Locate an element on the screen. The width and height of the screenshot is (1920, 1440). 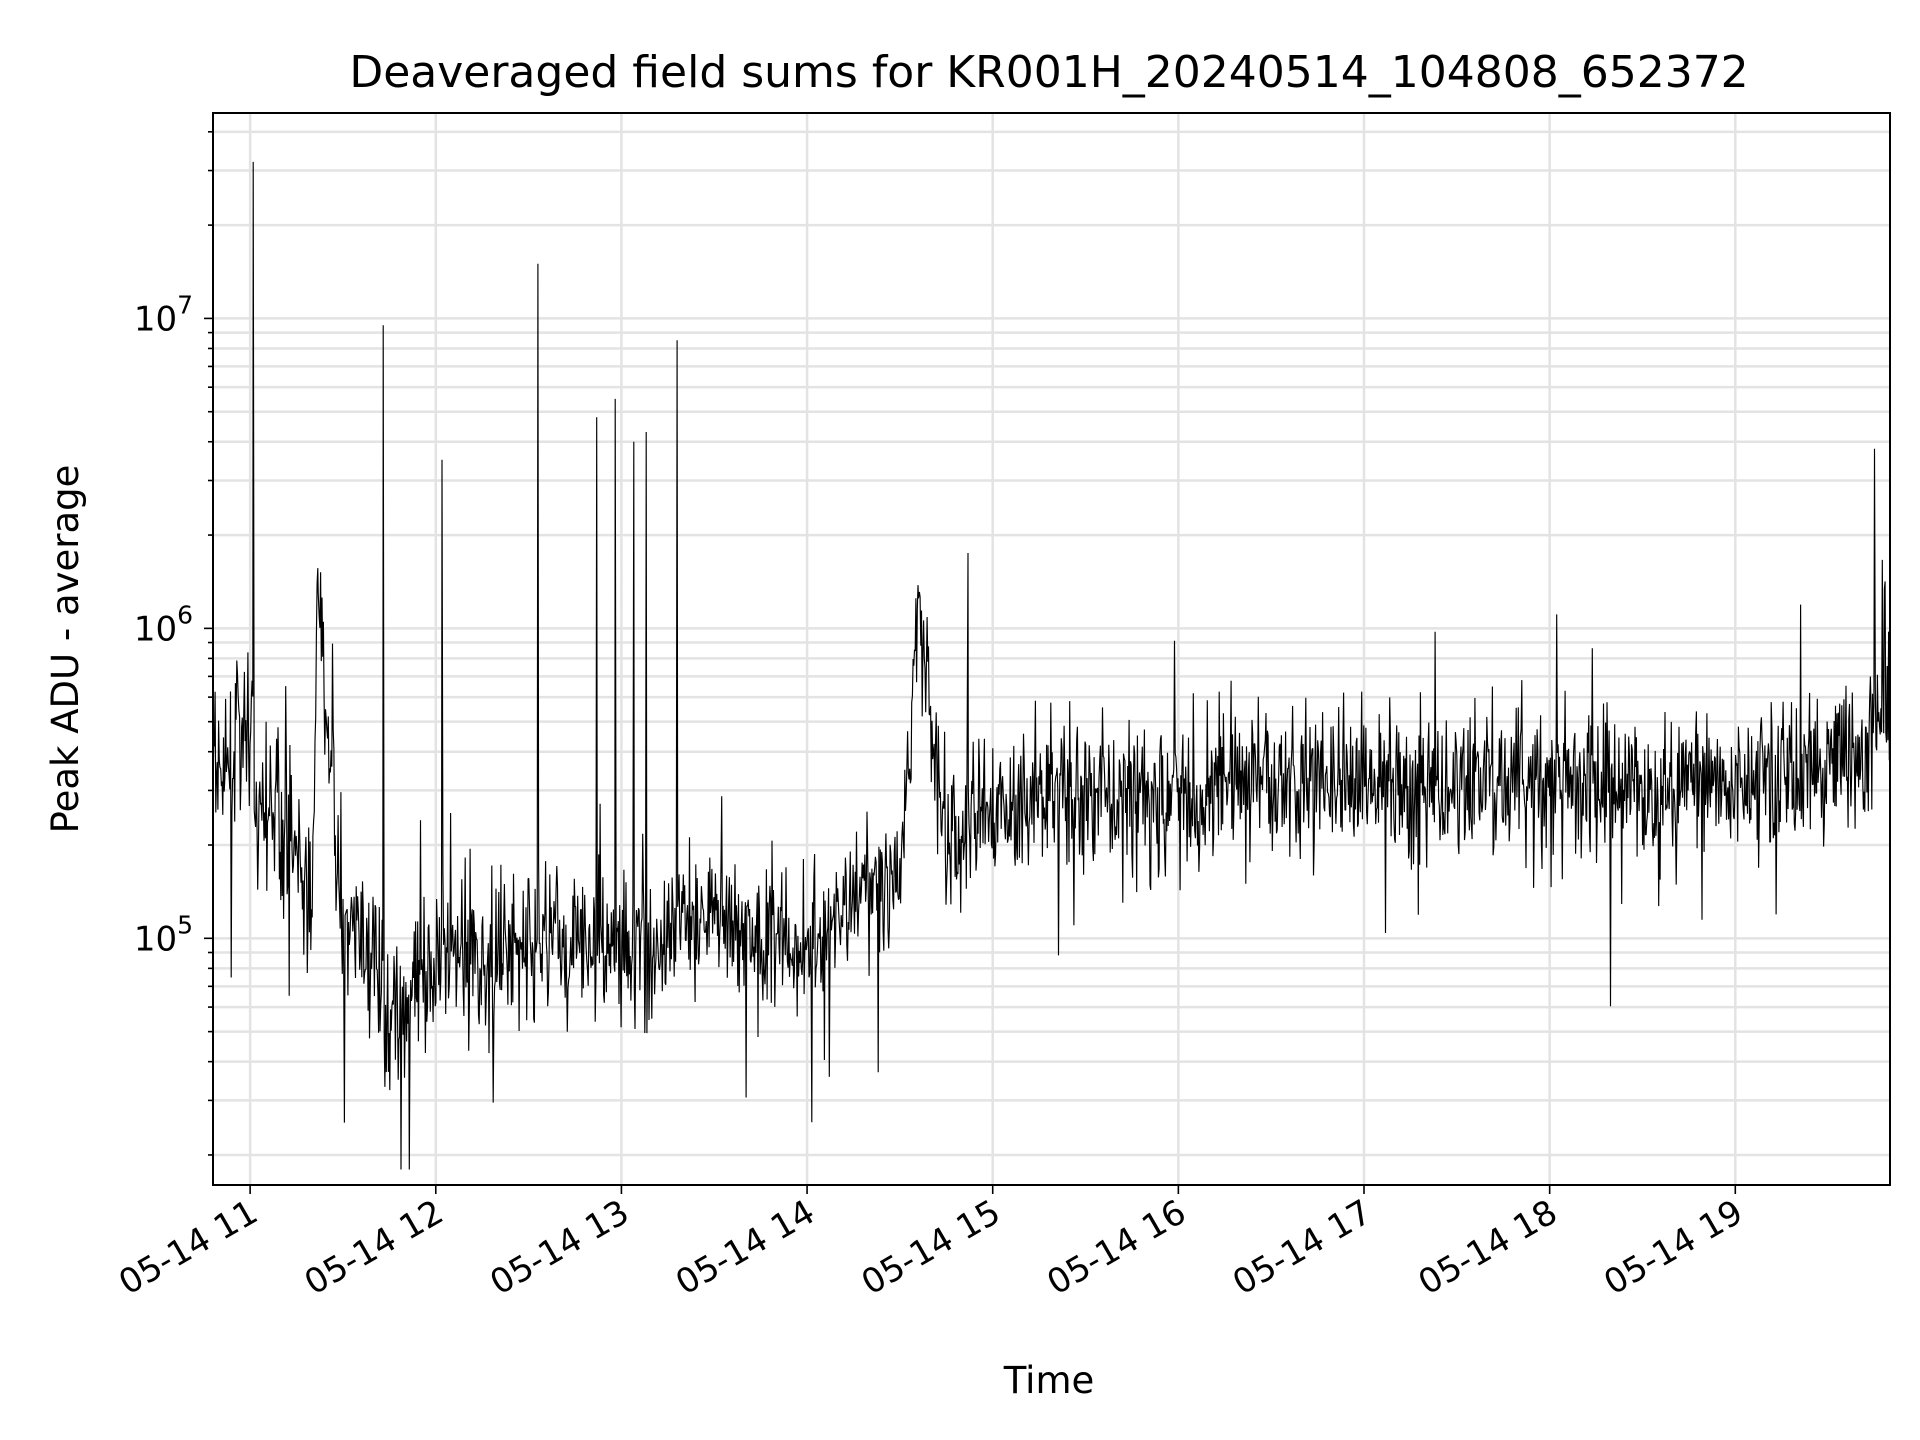
y-tick-label: 10⁷ is located at coordinates (163, 314).